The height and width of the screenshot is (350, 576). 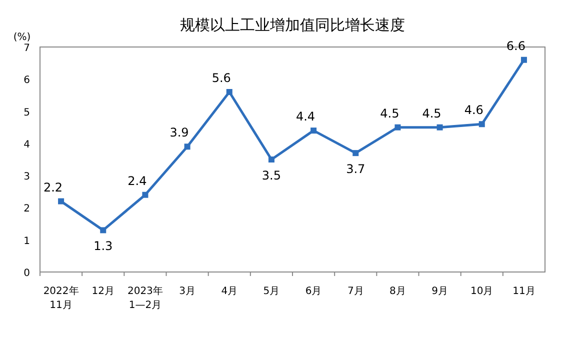 I want to click on data-label: 5.6, so click(x=221, y=78).